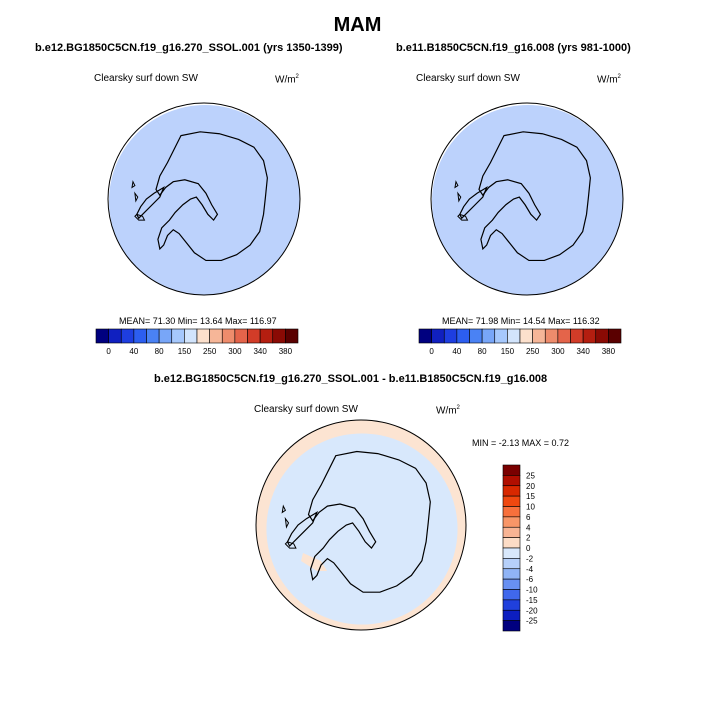  Describe the element at coordinates (468, 78) in the screenshot. I see `right-variable-label: Clearsky surf down SW` at that location.